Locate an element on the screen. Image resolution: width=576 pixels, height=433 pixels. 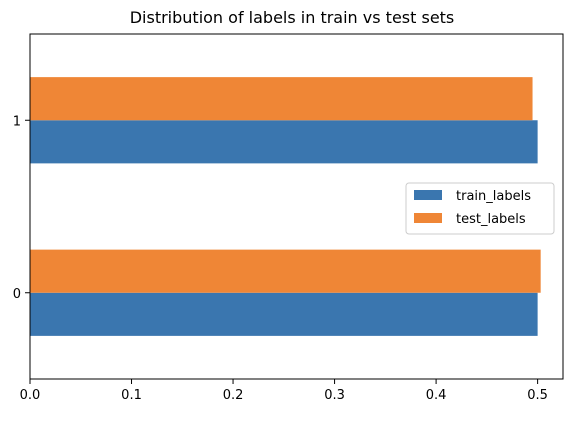
legend-label-train-labels: train_labels is located at coordinates (493, 196).